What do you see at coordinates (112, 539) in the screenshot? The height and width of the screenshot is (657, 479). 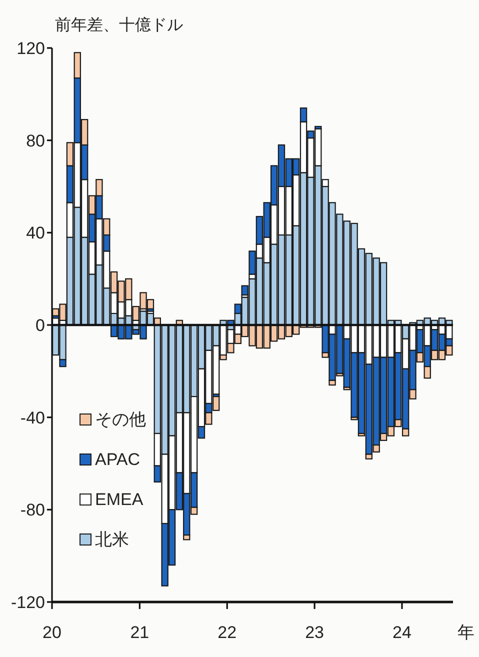 I see `legend-label: 北米` at bounding box center [112, 539].